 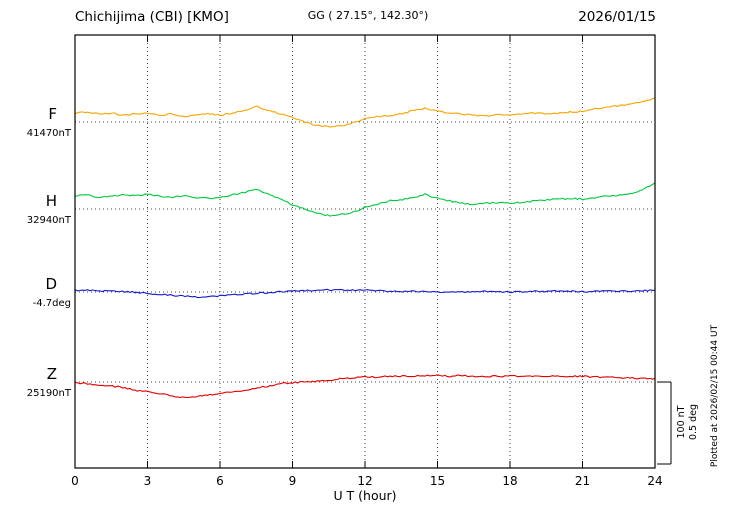 What do you see at coordinates (220, 481) in the screenshot?
I see `x-tick-label-6: 6` at bounding box center [220, 481].